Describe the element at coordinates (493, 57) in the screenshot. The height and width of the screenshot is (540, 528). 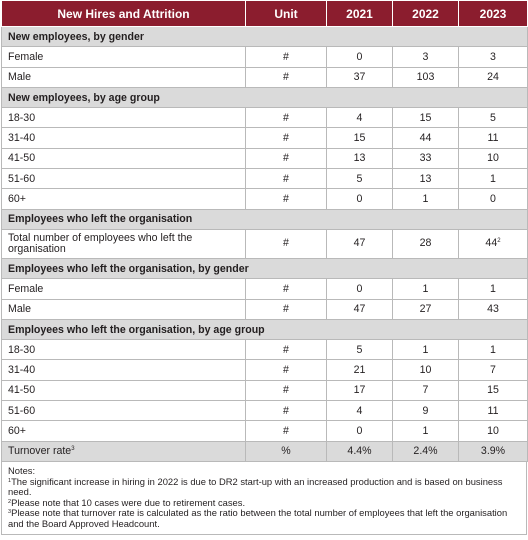
I see `value-2023: 3` at that location.